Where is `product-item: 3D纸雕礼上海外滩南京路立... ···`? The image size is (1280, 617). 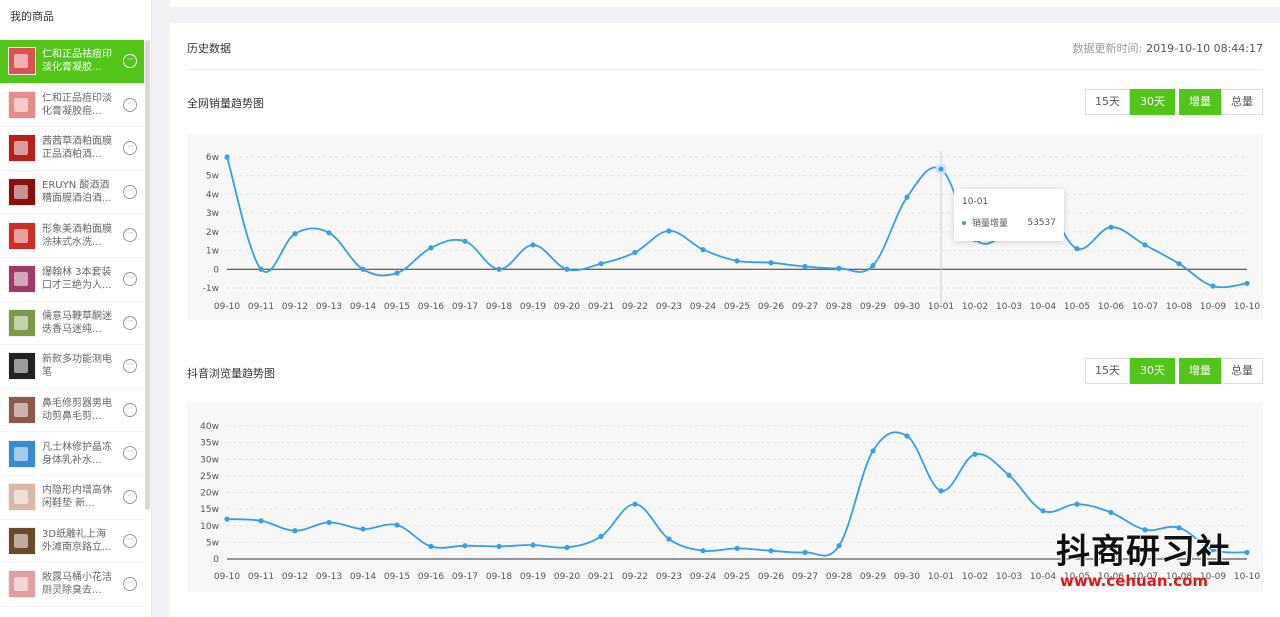 product-item: 3D纸雕礼上海外滩南京路立... ··· is located at coordinates (72, 542).